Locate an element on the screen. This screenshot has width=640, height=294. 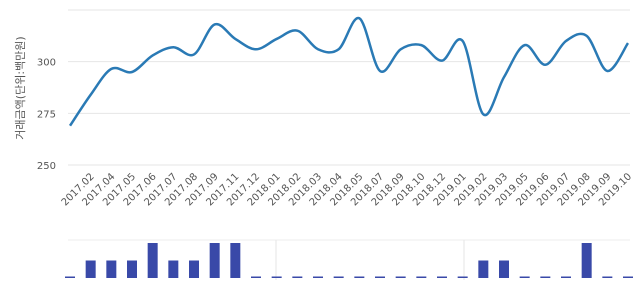
y-tick-label: 250 is located at coordinates (46, 166).